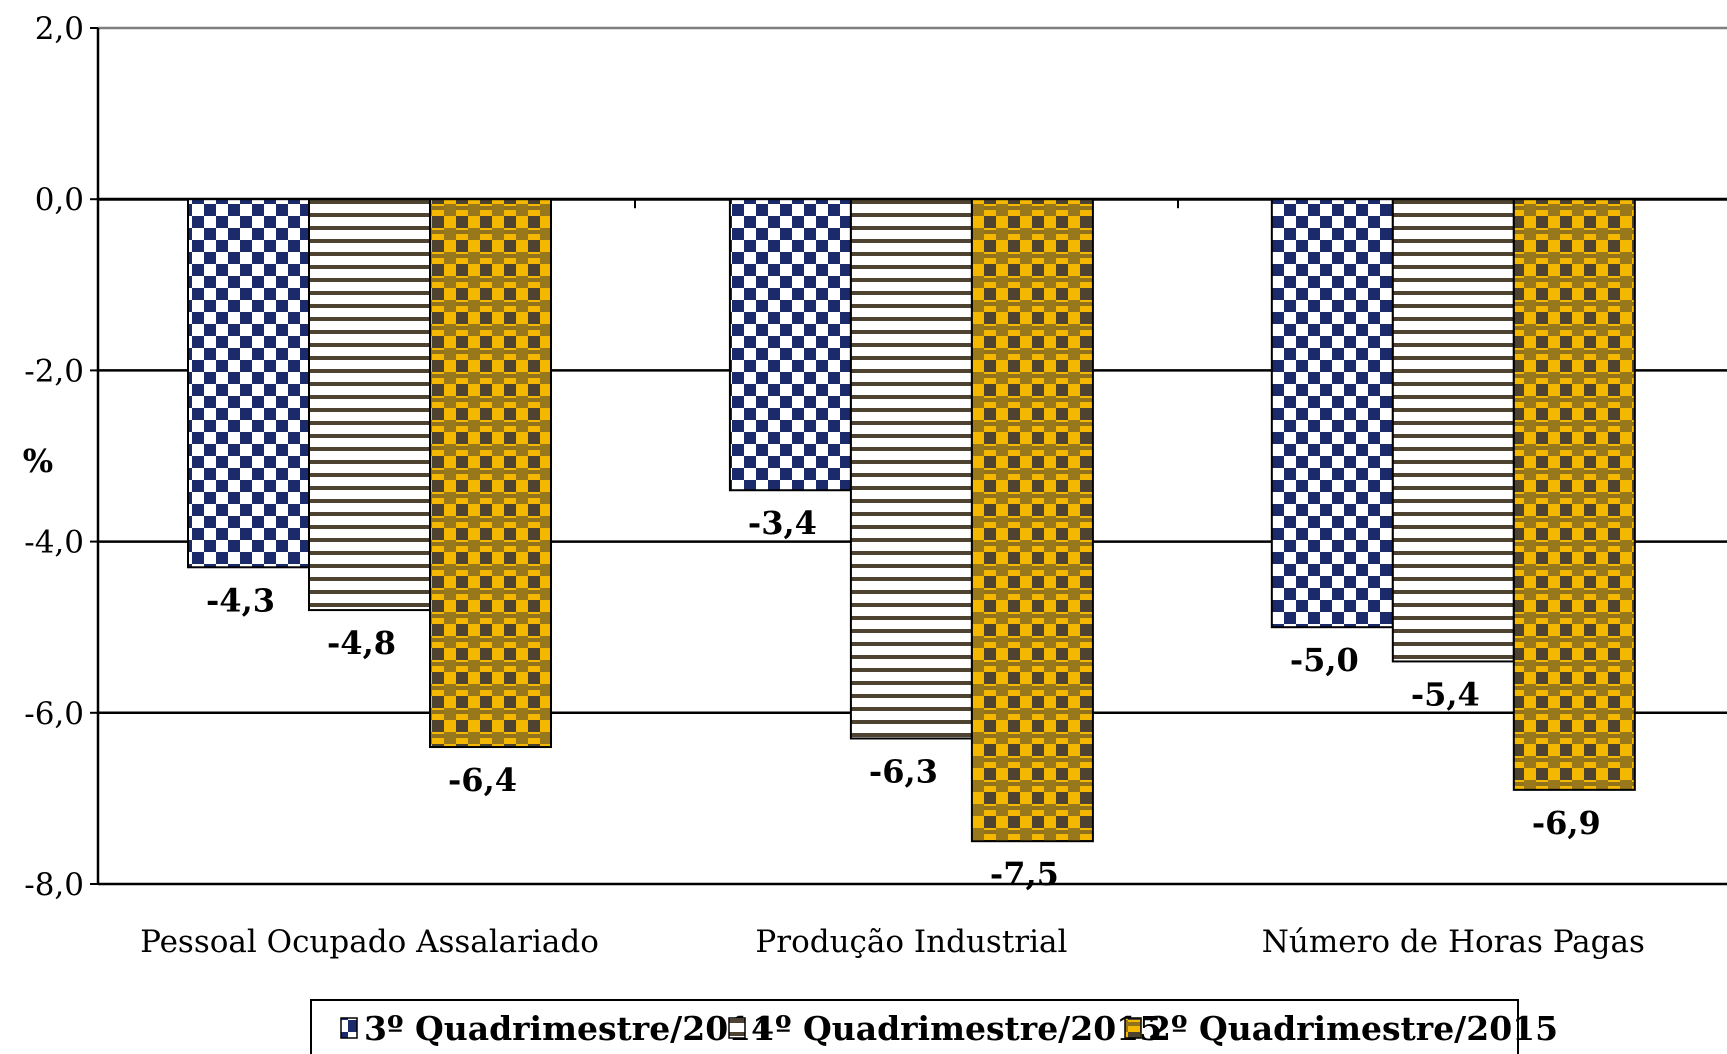 The width and height of the screenshot is (1727, 1054). I want to click on data-label: -4,3, so click(240, 600).